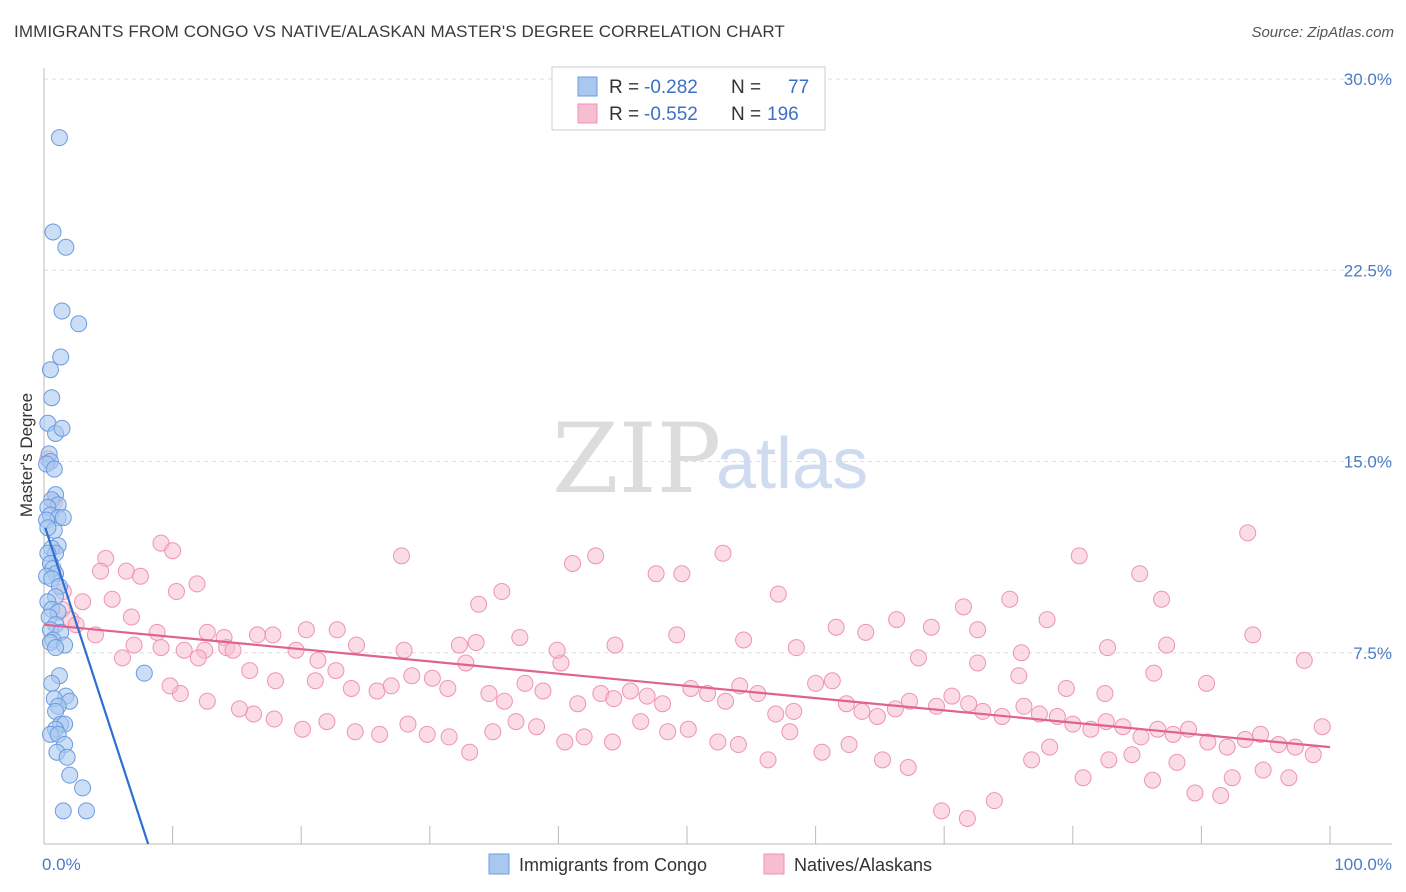  What do you see at coordinates (671, 87) in the screenshot?
I see `legend-r-value-1: -0.282` at bounding box center [671, 87].